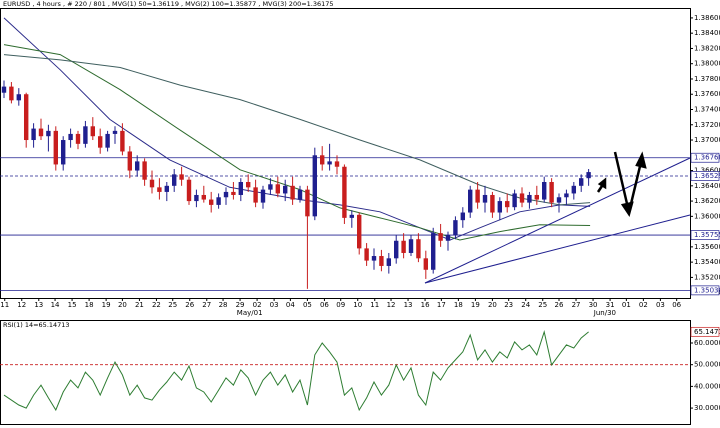 The height and width of the screenshot is (428, 720). Describe the element at coordinates (89, 305) in the screenshot. I see `x-tick-label: 18` at that location.